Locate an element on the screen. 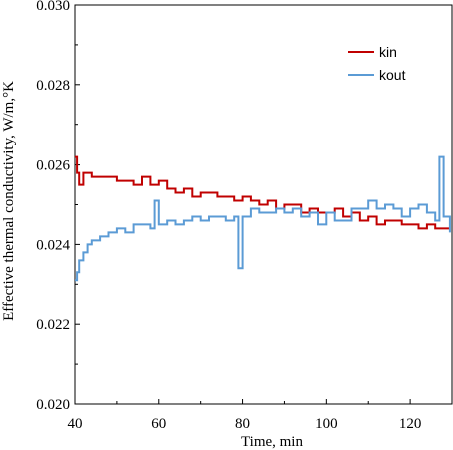 This screenshot has height=450, width=453. legend-label-kout: kout is located at coordinates (392, 75).